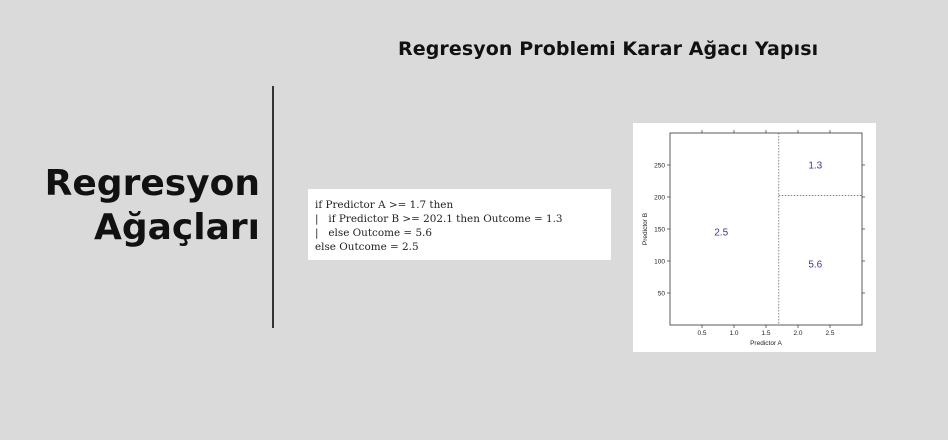 The image size is (948, 440). What do you see at coordinates (659, 165) in the screenshot?
I see `y-tick-label: 250` at bounding box center [659, 165].